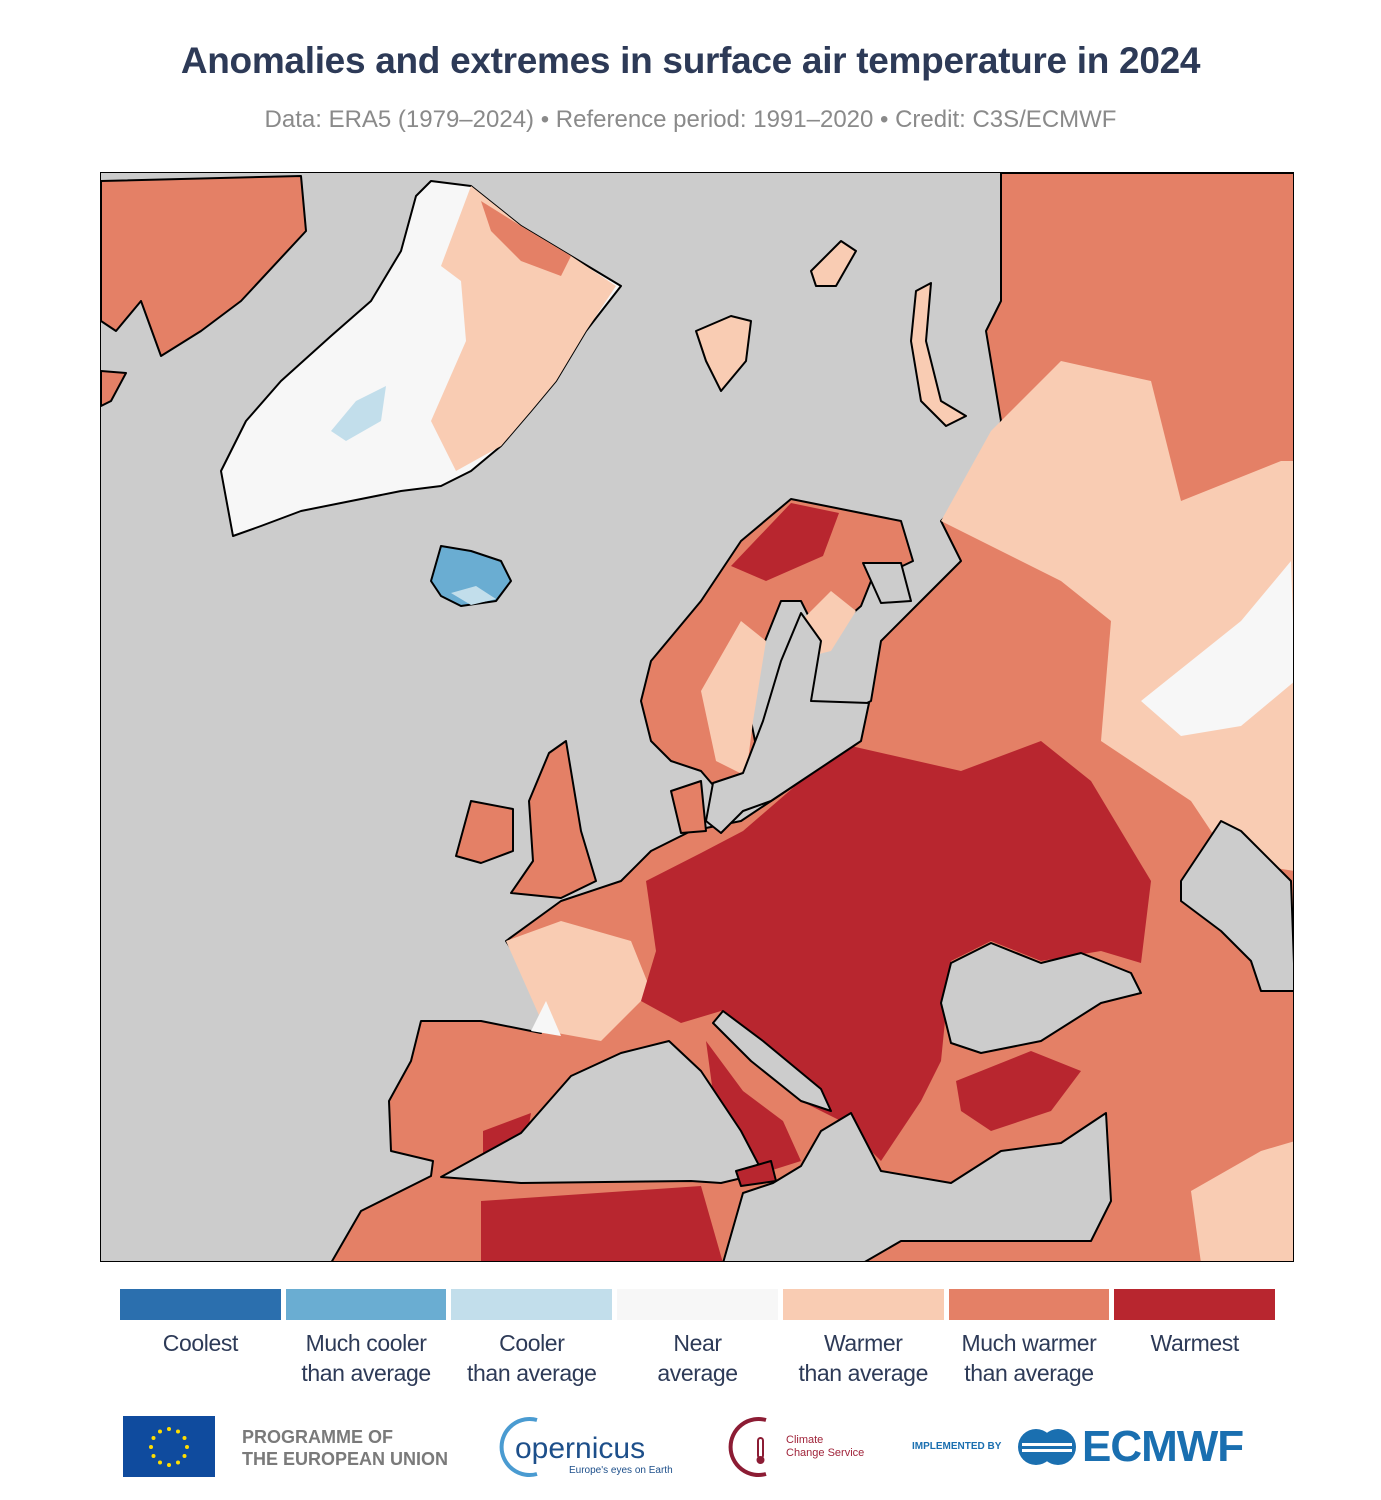 This screenshot has width=1381, height=1500. I want to click on copernicus-wordmark: opernicus, so click(580, 1448).